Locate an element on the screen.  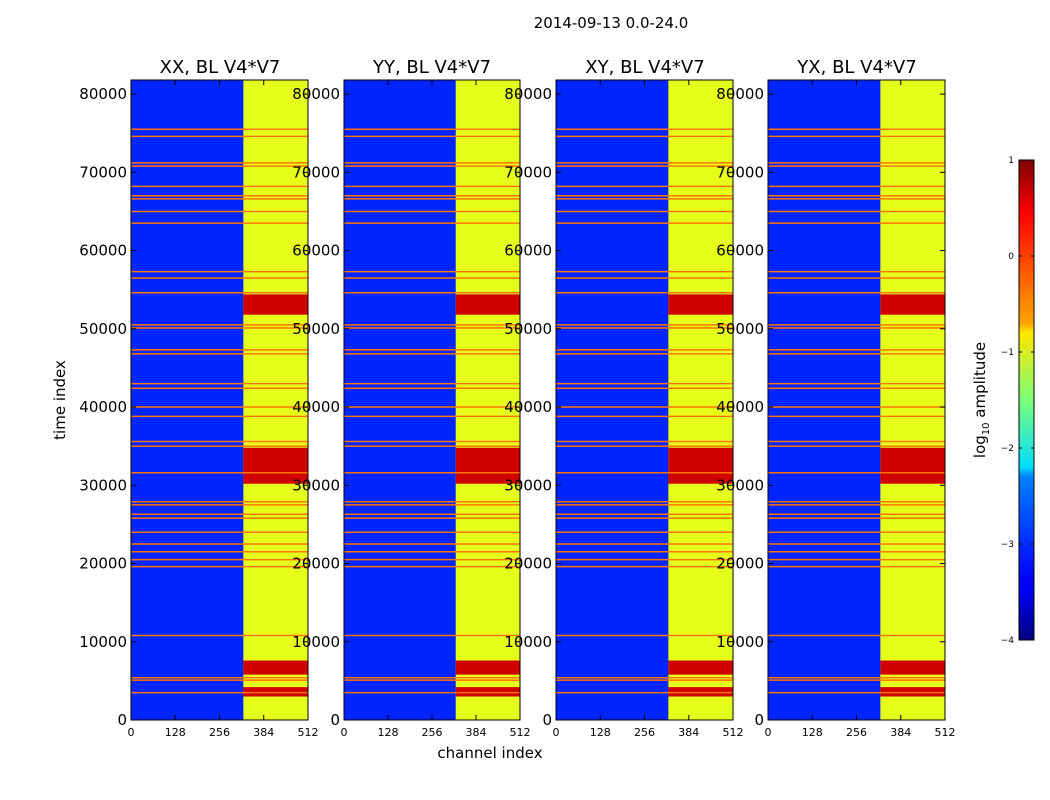
panel-title-yy: YY, BL V4*V7 is located at coordinates (431, 67).